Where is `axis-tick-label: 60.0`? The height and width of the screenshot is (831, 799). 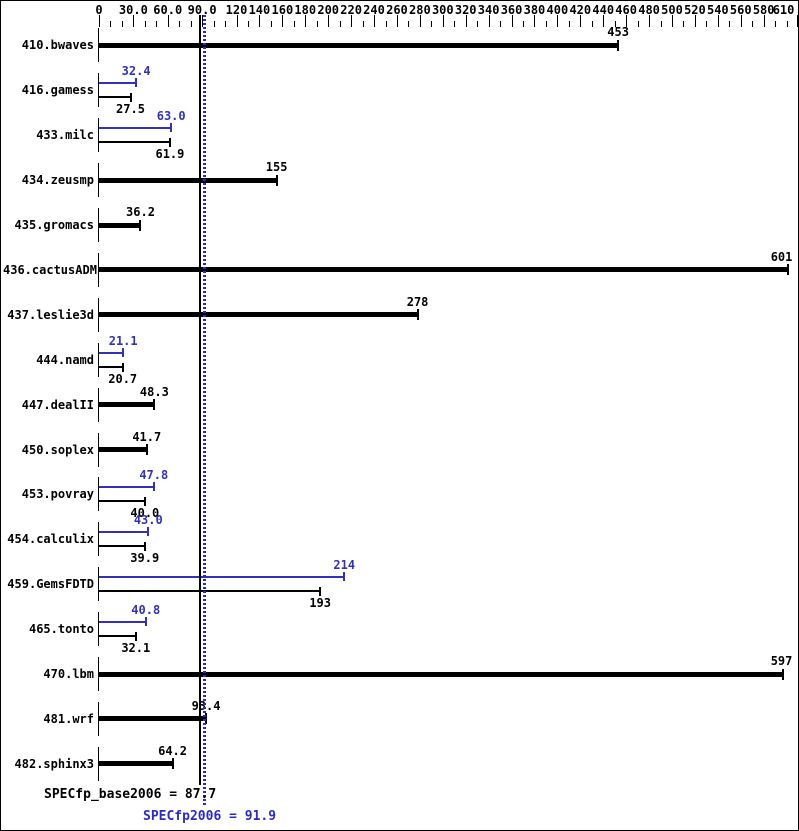 axis-tick-label: 60.0 is located at coordinates (168, 10).